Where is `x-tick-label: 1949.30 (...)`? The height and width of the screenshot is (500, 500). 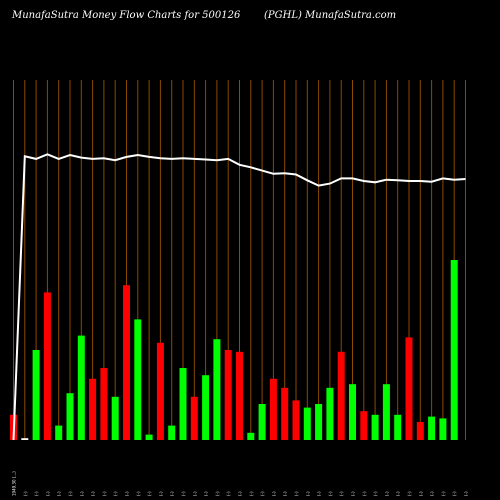
x-tick-label: 1949.30 (...) is located at coordinates (14, 483).